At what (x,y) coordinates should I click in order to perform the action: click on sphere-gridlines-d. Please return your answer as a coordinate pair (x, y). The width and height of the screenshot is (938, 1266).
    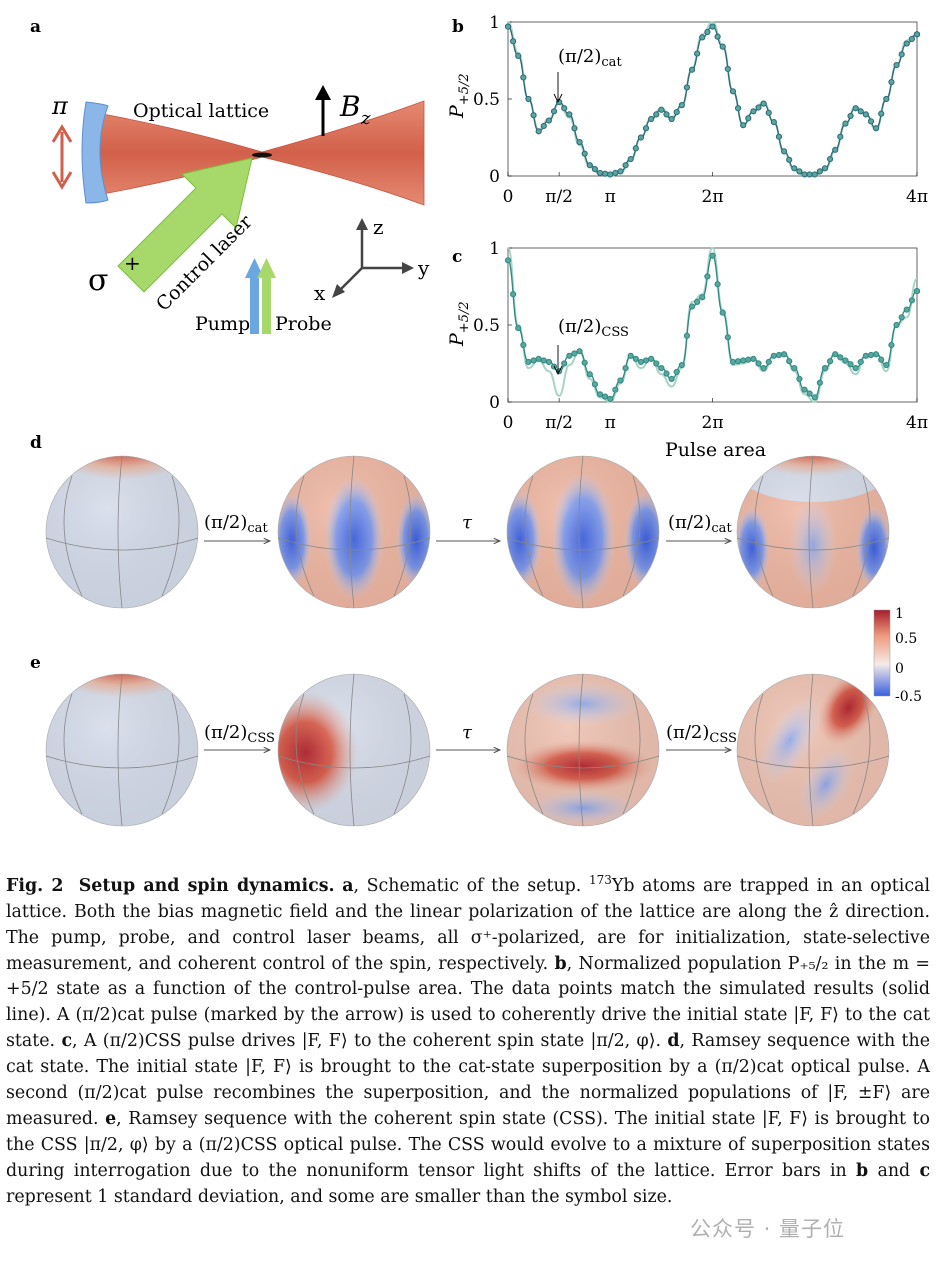
    Looking at the image, I should click on (467, 532).